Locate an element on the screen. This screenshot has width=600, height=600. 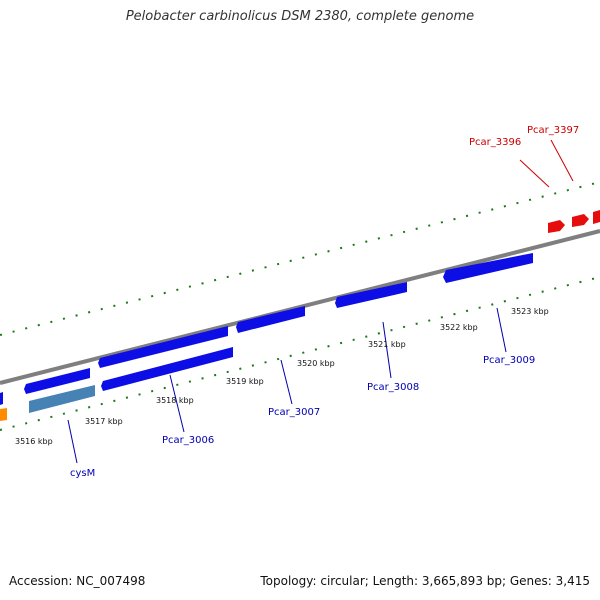
tick-label: 3516 kbp is located at coordinates (34, 441).